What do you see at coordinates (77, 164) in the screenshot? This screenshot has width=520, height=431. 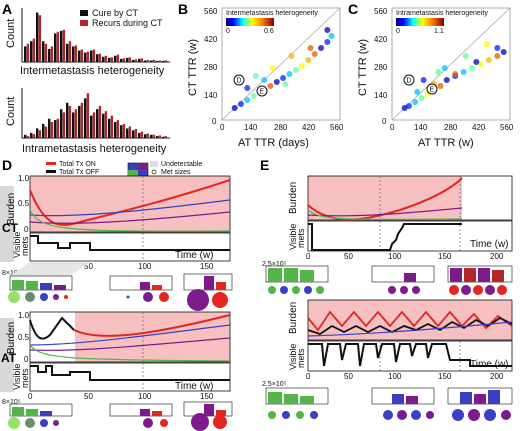 I see `legend-on: Total Tx ON` at bounding box center [77, 164].